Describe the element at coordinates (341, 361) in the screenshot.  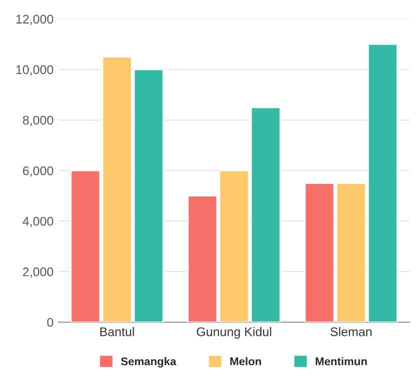
I see `legend-label: Mentimun` at that location.